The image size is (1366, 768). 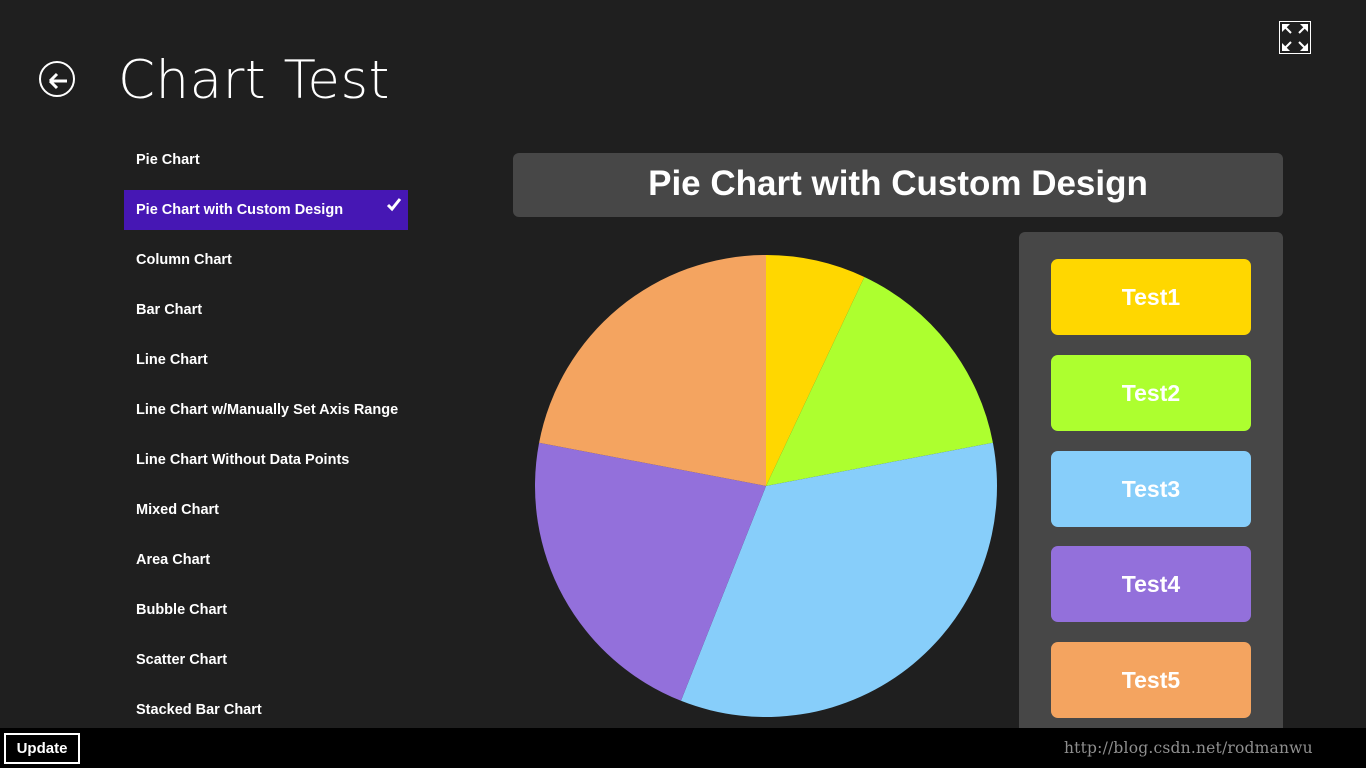 What do you see at coordinates (173, 560) in the screenshot?
I see `chart-list-item-label: Area Chart` at bounding box center [173, 560].